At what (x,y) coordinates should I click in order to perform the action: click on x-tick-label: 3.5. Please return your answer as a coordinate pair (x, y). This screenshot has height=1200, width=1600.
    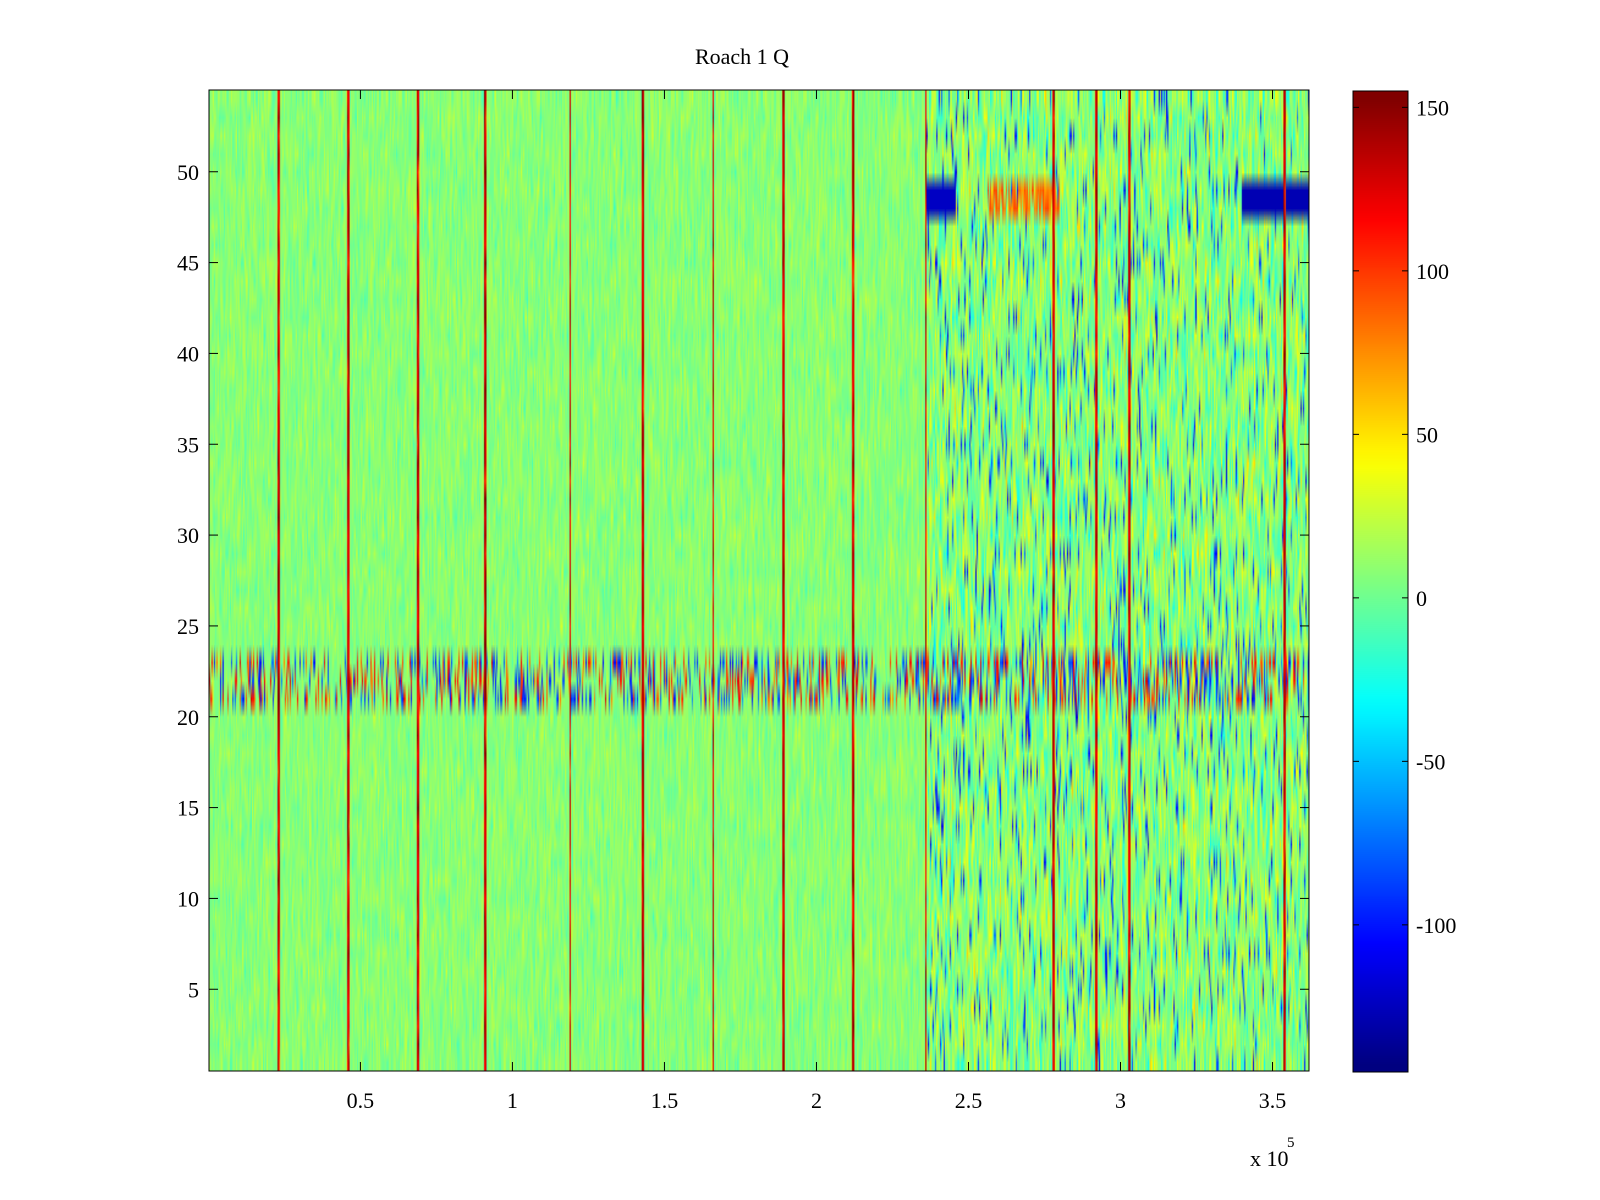
    Looking at the image, I should click on (1273, 1100).